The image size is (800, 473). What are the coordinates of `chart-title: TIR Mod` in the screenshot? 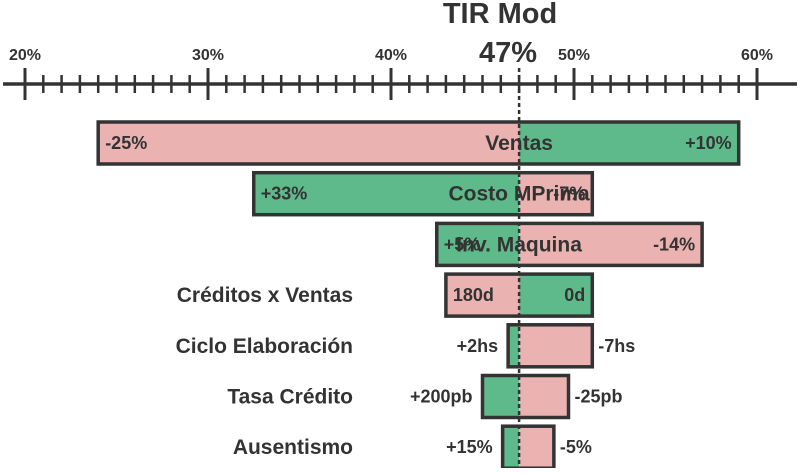 It's located at (500, 15).